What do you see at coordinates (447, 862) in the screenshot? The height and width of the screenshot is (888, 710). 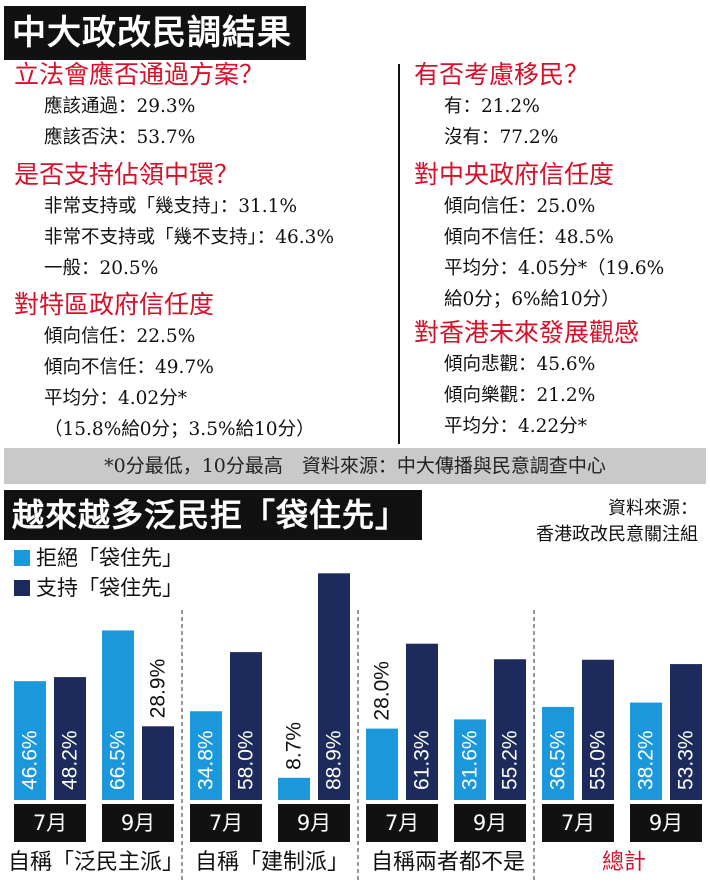 I see `group-label: 自稱兩者都不是` at bounding box center [447, 862].